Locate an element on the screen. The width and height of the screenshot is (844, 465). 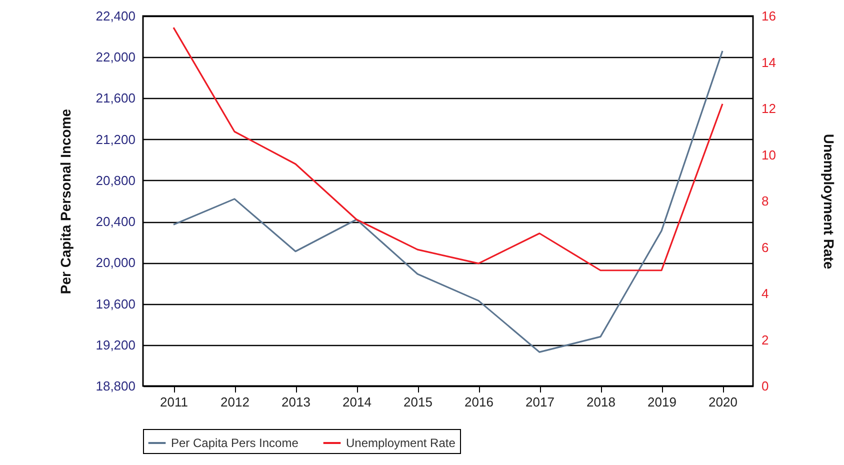
legend-label: Unemployment Rate is located at coordinates (401, 443).